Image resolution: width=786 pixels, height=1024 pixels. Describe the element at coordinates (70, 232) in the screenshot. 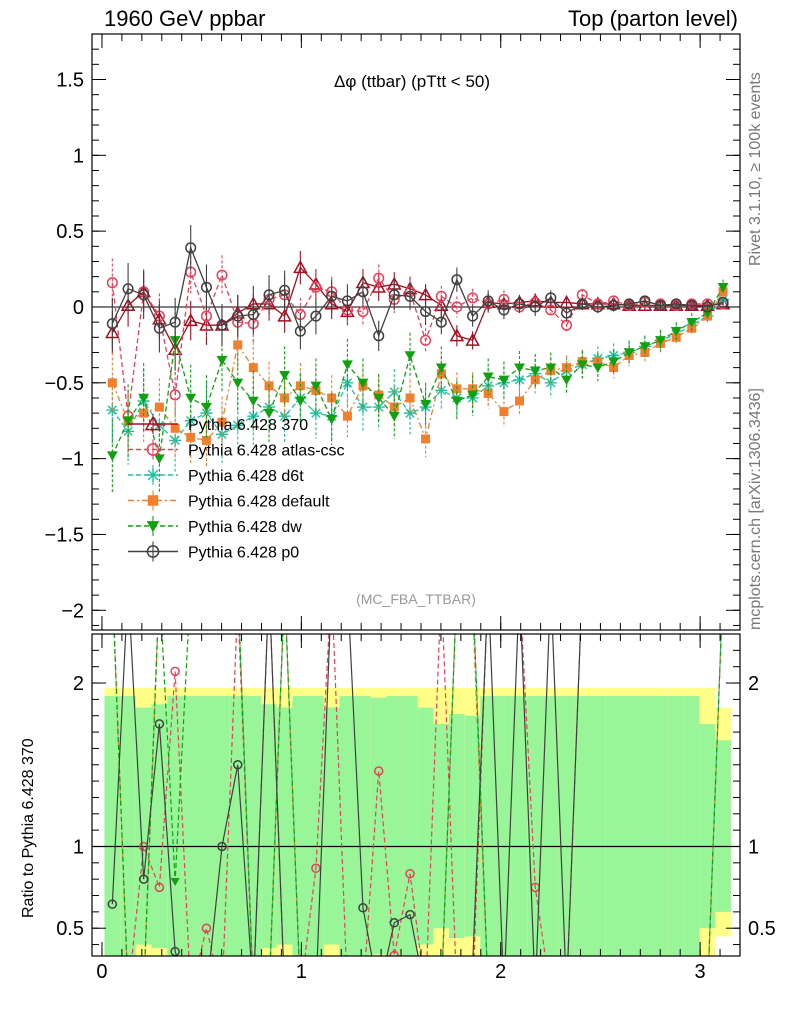

I see `y-tick-label: 0.5` at that location.